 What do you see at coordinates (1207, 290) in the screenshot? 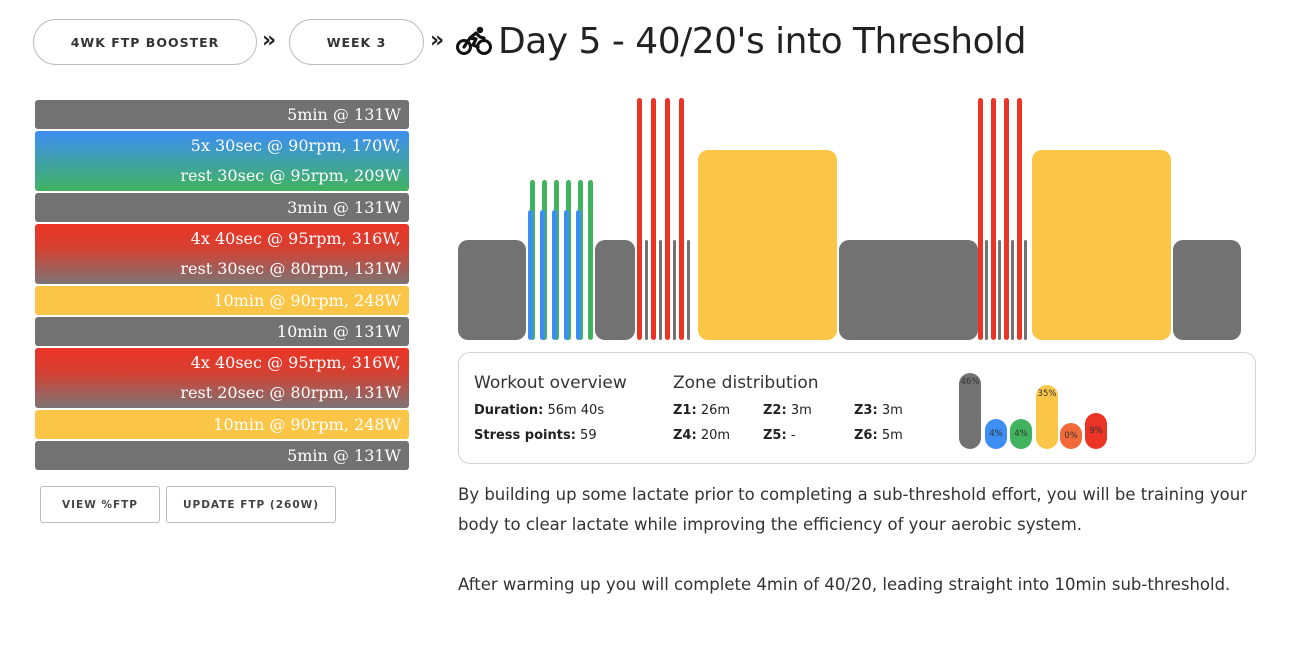
I see `graph-block-cooldown` at bounding box center [1207, 290].